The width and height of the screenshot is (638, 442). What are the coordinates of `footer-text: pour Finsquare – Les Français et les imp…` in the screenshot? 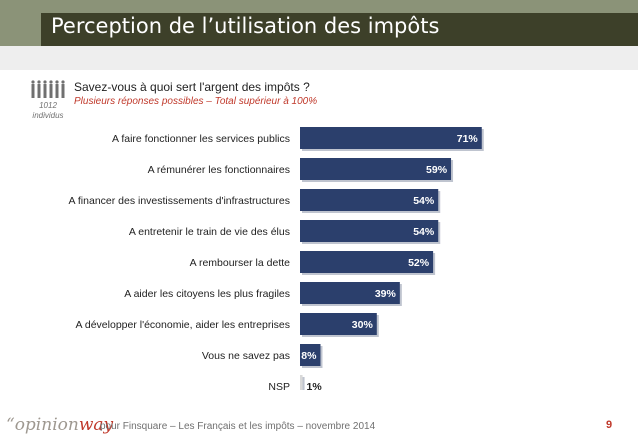 It's located at (238, 426).